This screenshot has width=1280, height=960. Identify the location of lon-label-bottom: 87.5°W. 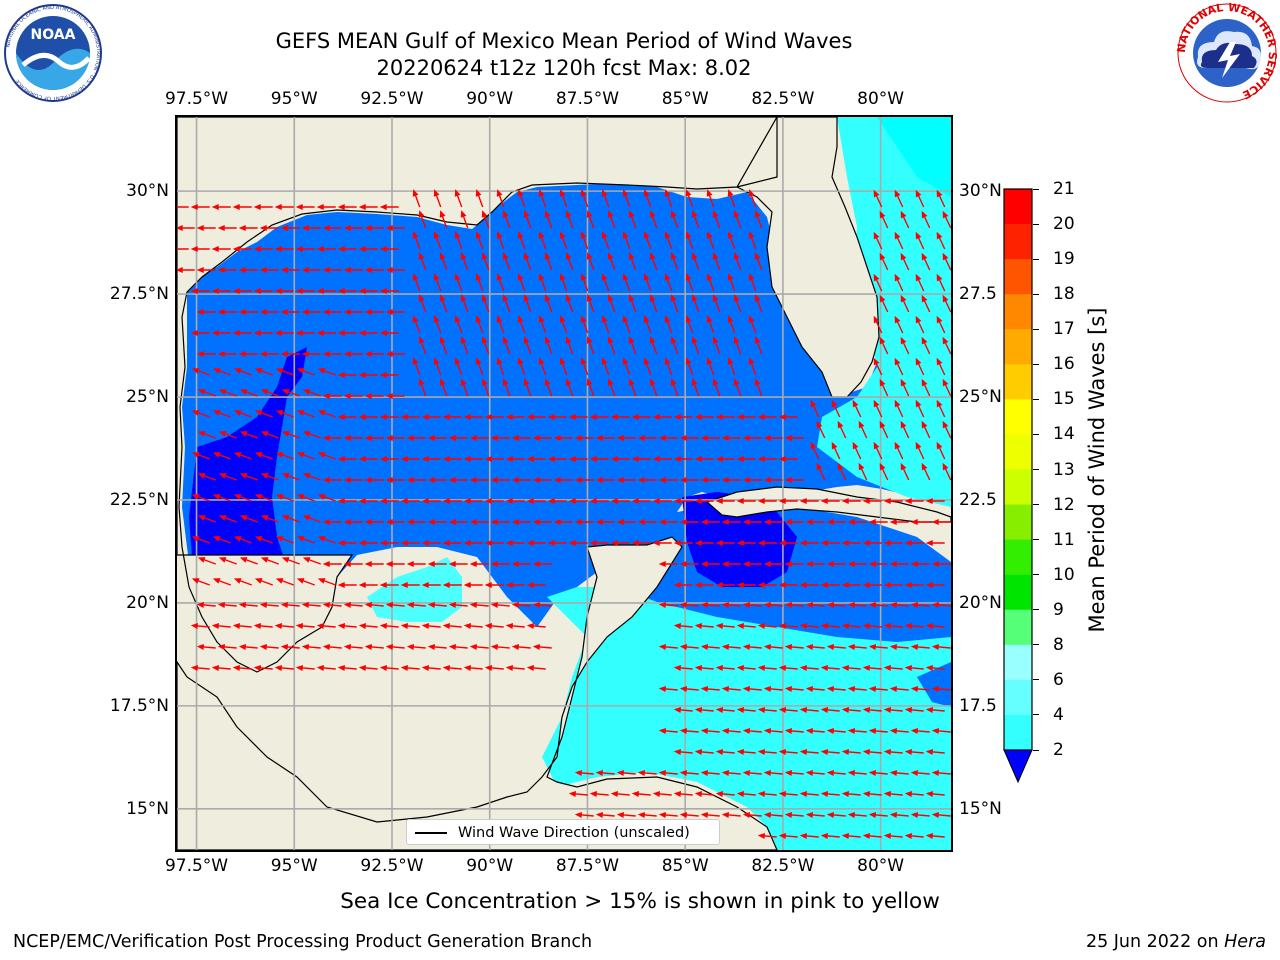
(587, 866).